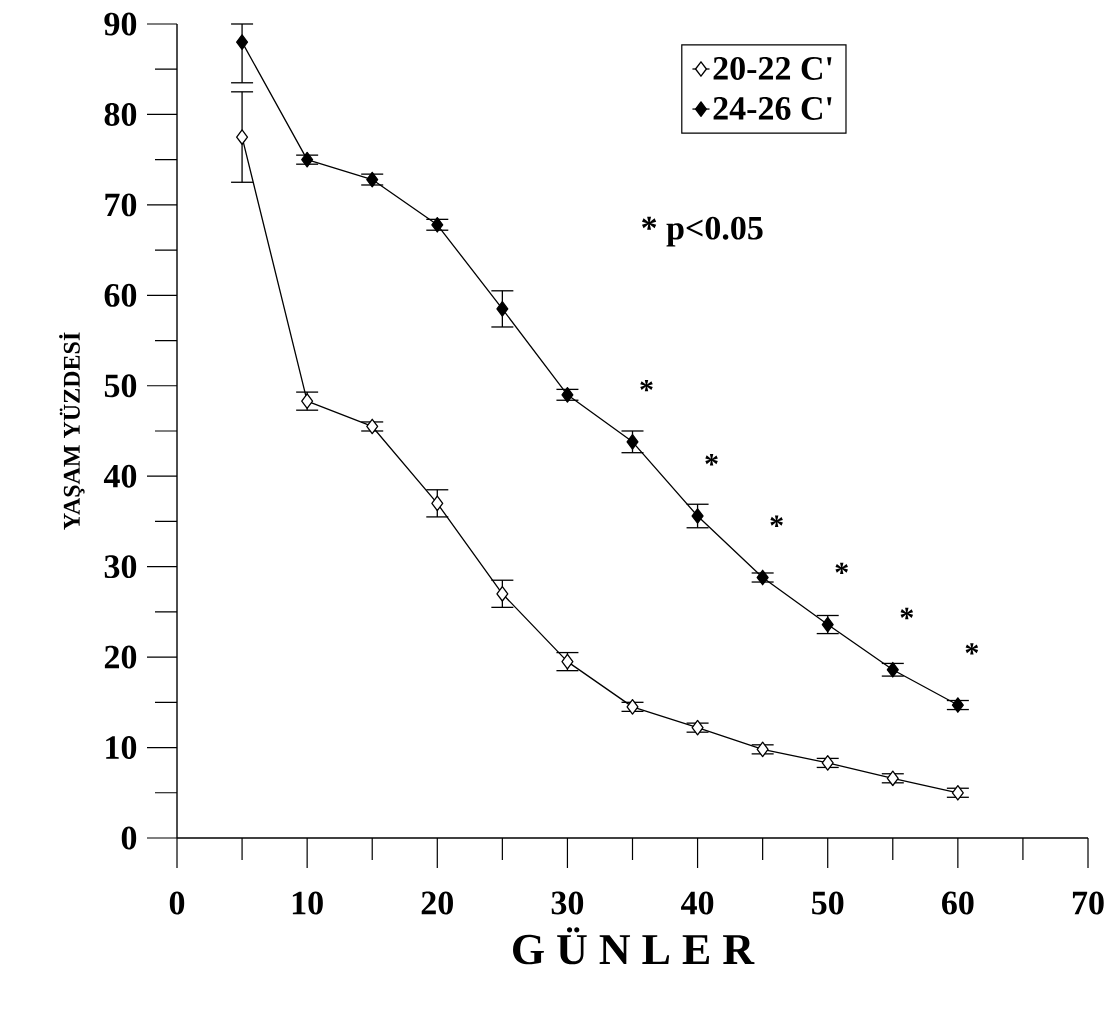 This screenshot has height=1016, width=1109. What do you see at coordinates (177, 903) in the screenshot?
I see `x-tick-label: 0` at bounding box center [177, 903].